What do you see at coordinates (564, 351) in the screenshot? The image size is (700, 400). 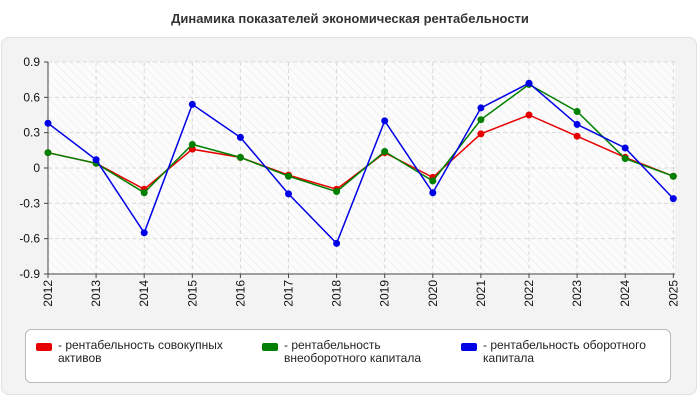 I see `legend-label-working-capital: - рентабельность оборотного капитала` at bounding box center [564, 351].